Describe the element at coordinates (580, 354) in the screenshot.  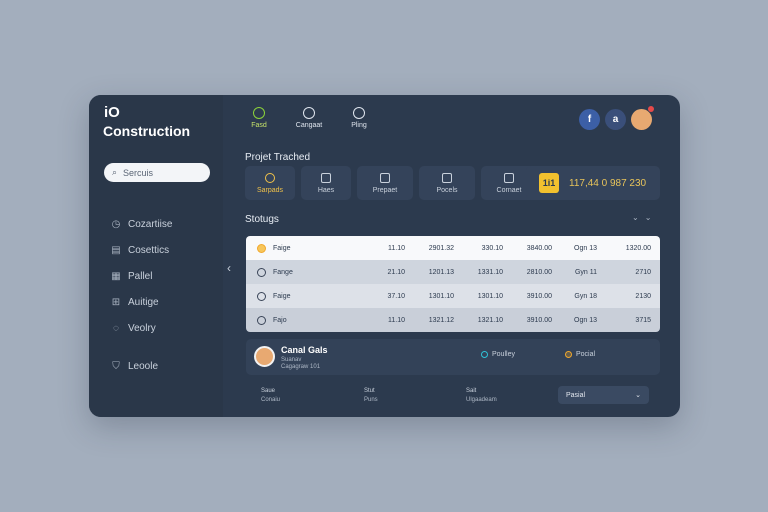
I see `status-pocial: Pocial` at that location.